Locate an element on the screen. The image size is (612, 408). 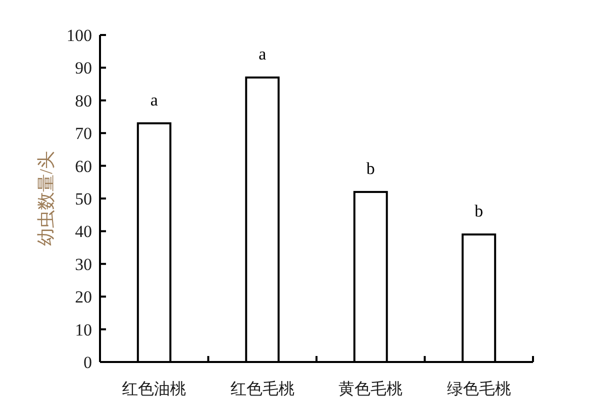
y-axis-title: 幼虫数量/头 is located at coordinates (46, 198).